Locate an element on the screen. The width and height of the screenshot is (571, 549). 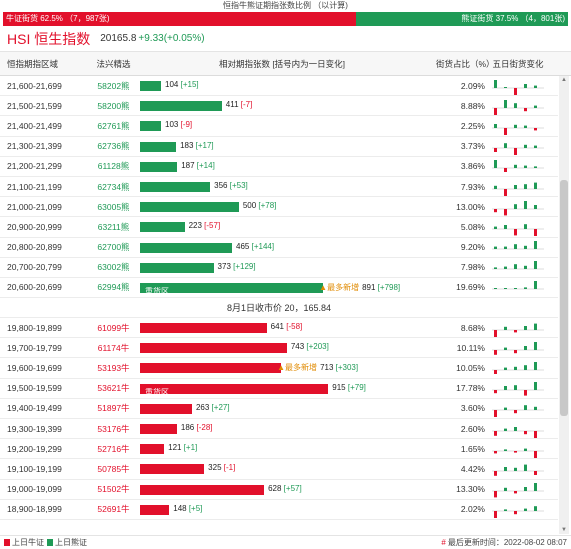
table-row: 19,000-19,099 51502牛 628 [+57] 13.30% is located at coordinates (279, 490).